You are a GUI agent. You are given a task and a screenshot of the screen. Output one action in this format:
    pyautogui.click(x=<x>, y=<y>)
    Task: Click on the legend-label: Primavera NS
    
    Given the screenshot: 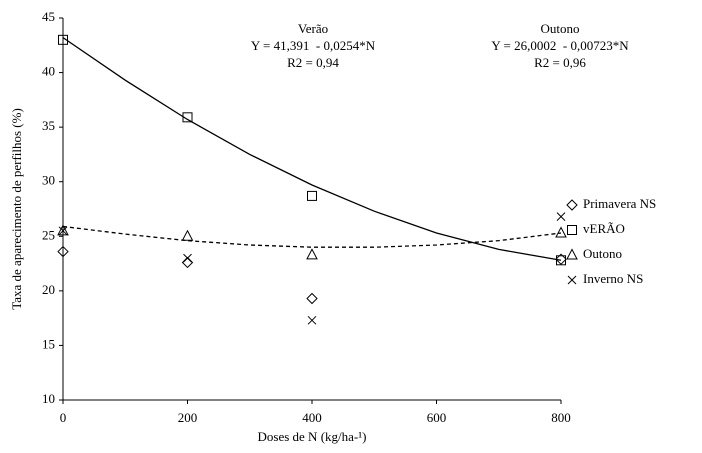 What is the action you would take?
    pyautogui.click(x=619, y=203)
    